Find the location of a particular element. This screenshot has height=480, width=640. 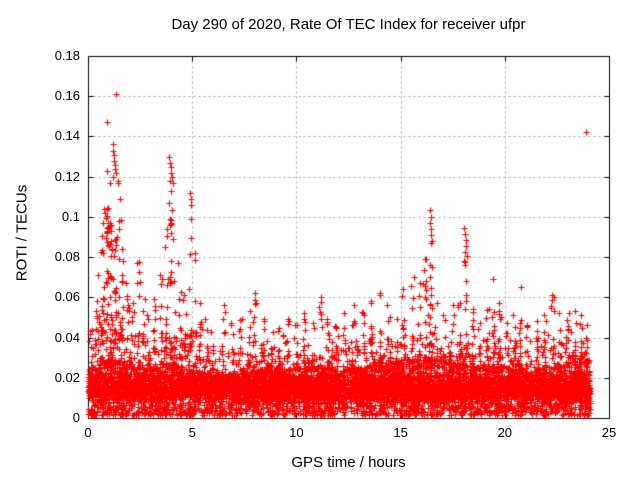

y-tick-label: 0.12 is located at coordinates (67, 176).